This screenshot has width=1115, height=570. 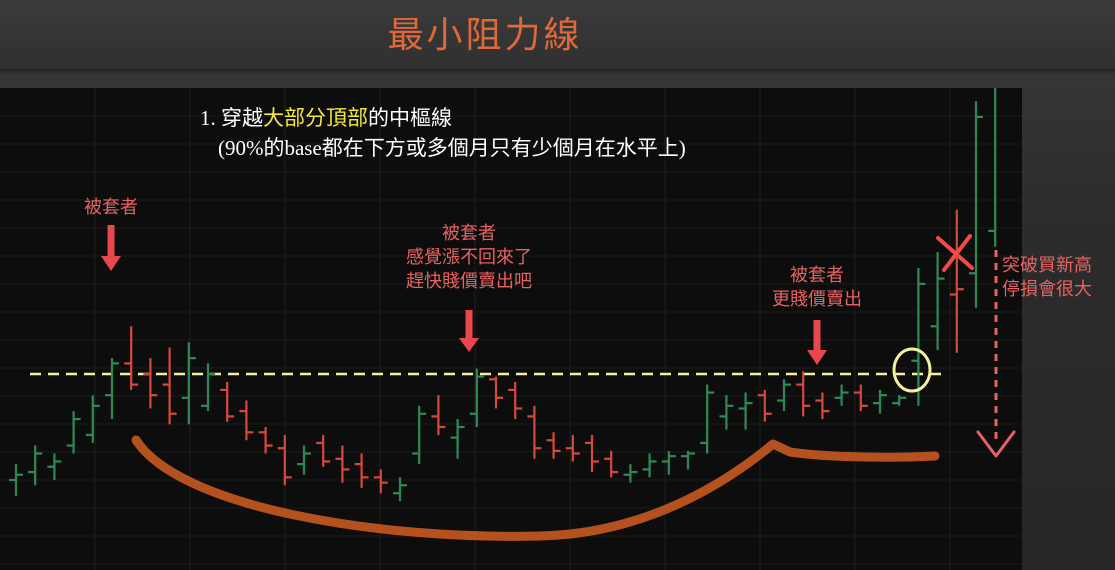 I want to click on note-line-1-suffix: 的中樞線, so click(x=410, y=118).